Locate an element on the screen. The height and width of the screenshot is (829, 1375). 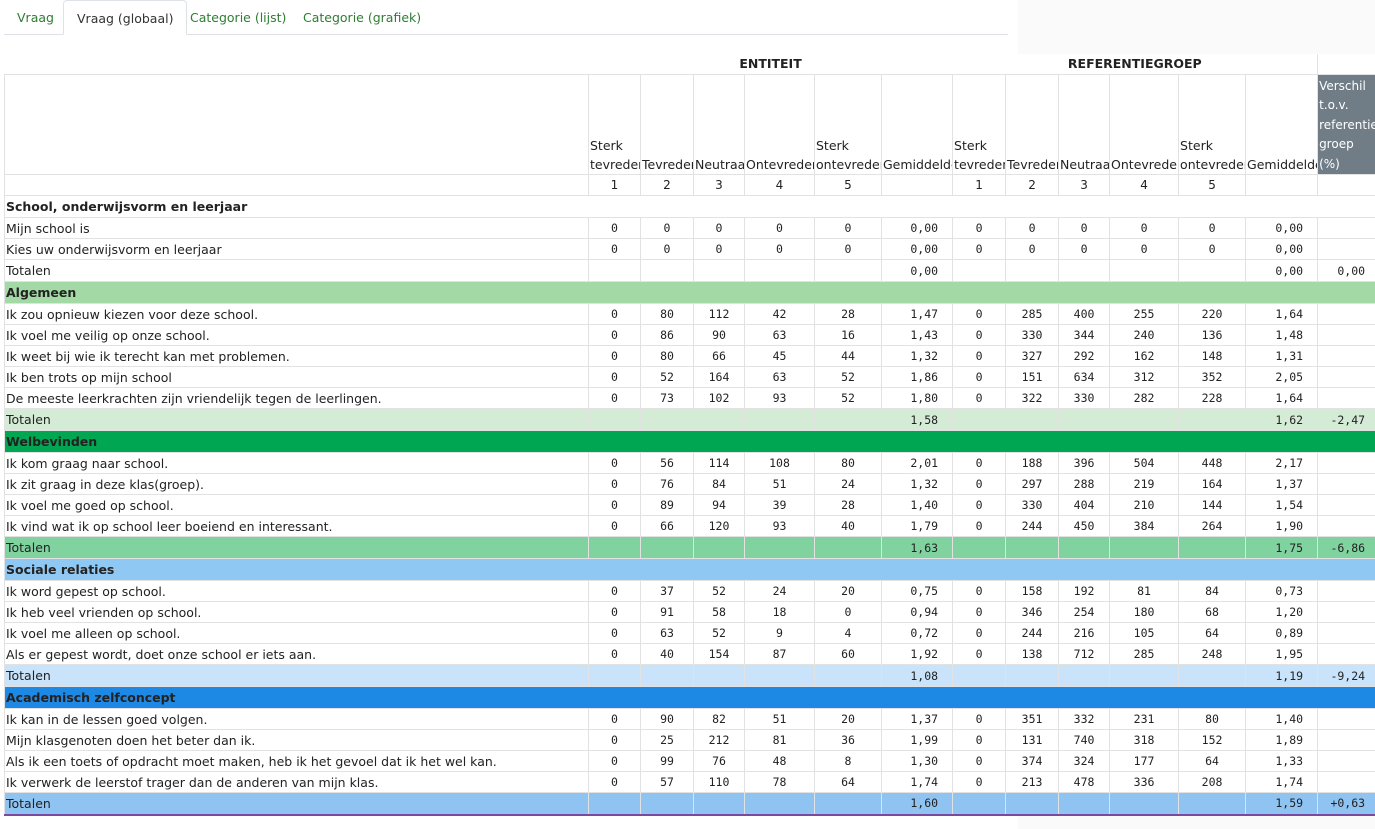
count-cell: 93 is located at coordinates (779, 398).